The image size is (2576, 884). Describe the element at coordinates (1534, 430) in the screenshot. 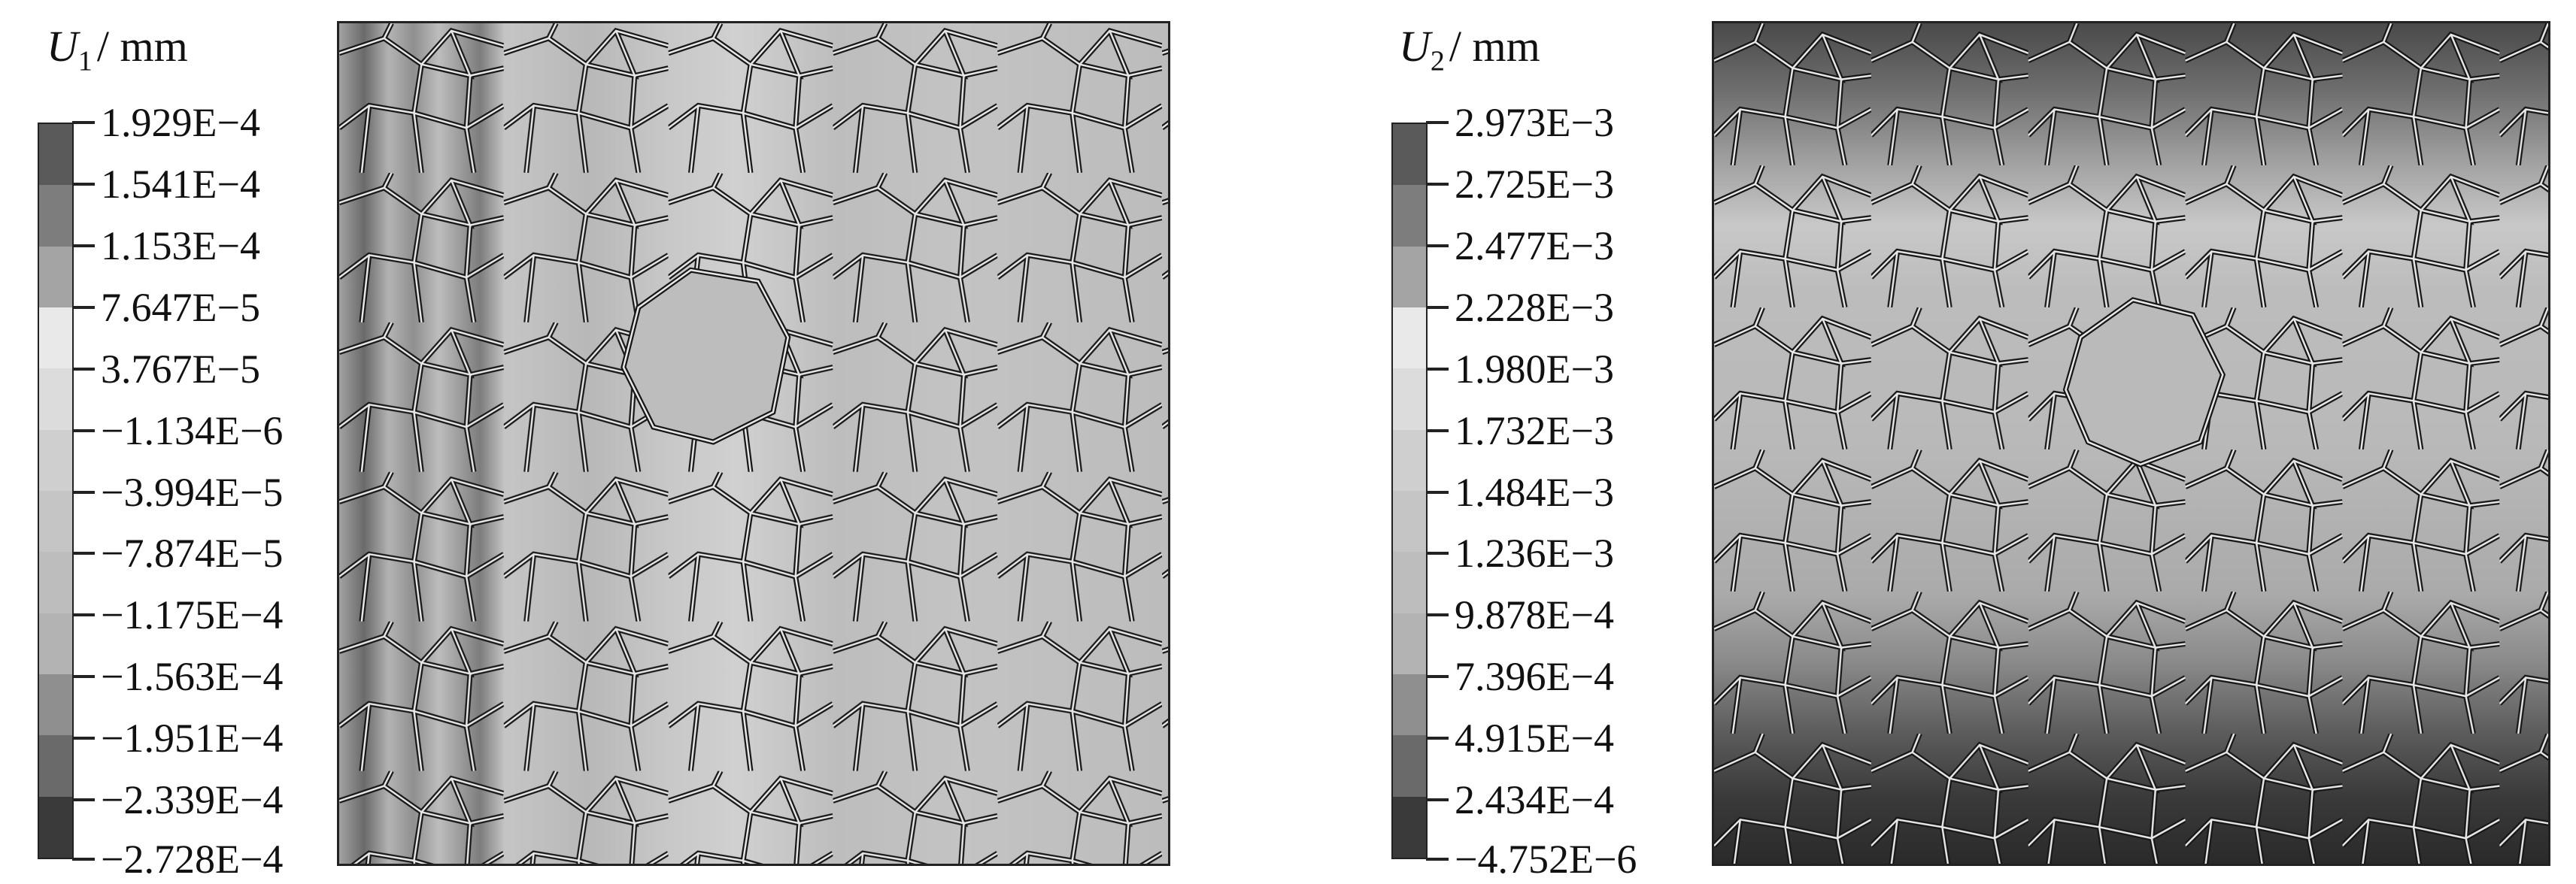

I see `u2-legend-tick-label: 1.732E−3` at that location.